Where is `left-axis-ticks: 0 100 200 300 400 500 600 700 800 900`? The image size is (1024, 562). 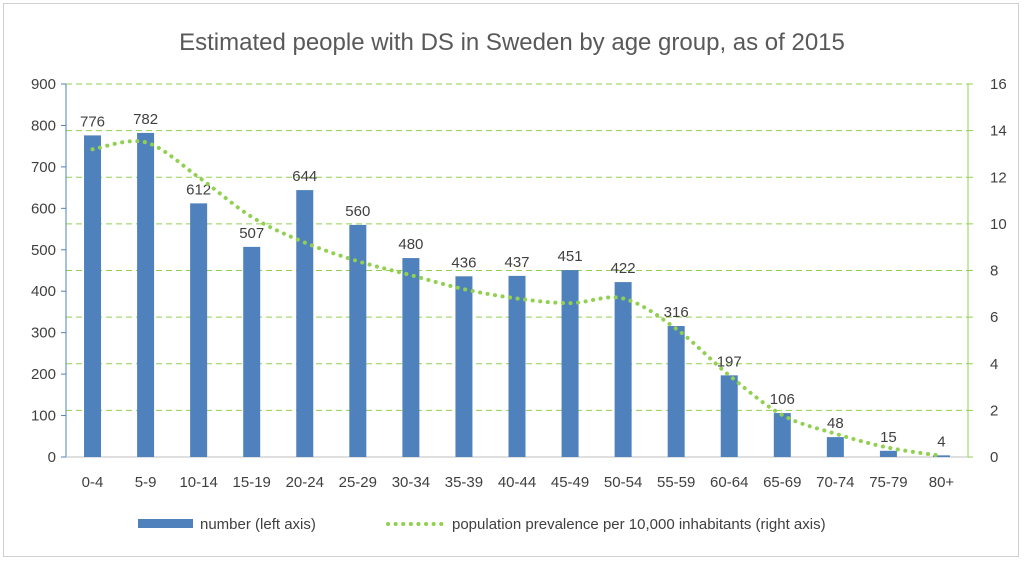 left-axis-ticks: 0 100 200 300 400 500 600 700 800 900 is located at coordinates (48, 271).